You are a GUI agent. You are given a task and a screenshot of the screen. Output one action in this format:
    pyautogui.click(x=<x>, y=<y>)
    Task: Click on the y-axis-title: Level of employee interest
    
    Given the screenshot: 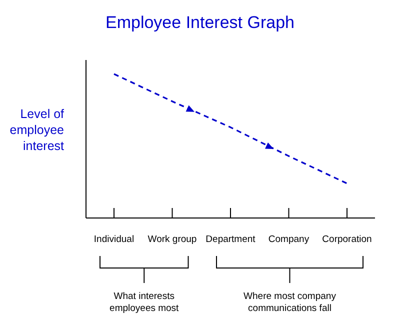 What is the action you would take?
    pyautogui.click(x=37, y=130)
    